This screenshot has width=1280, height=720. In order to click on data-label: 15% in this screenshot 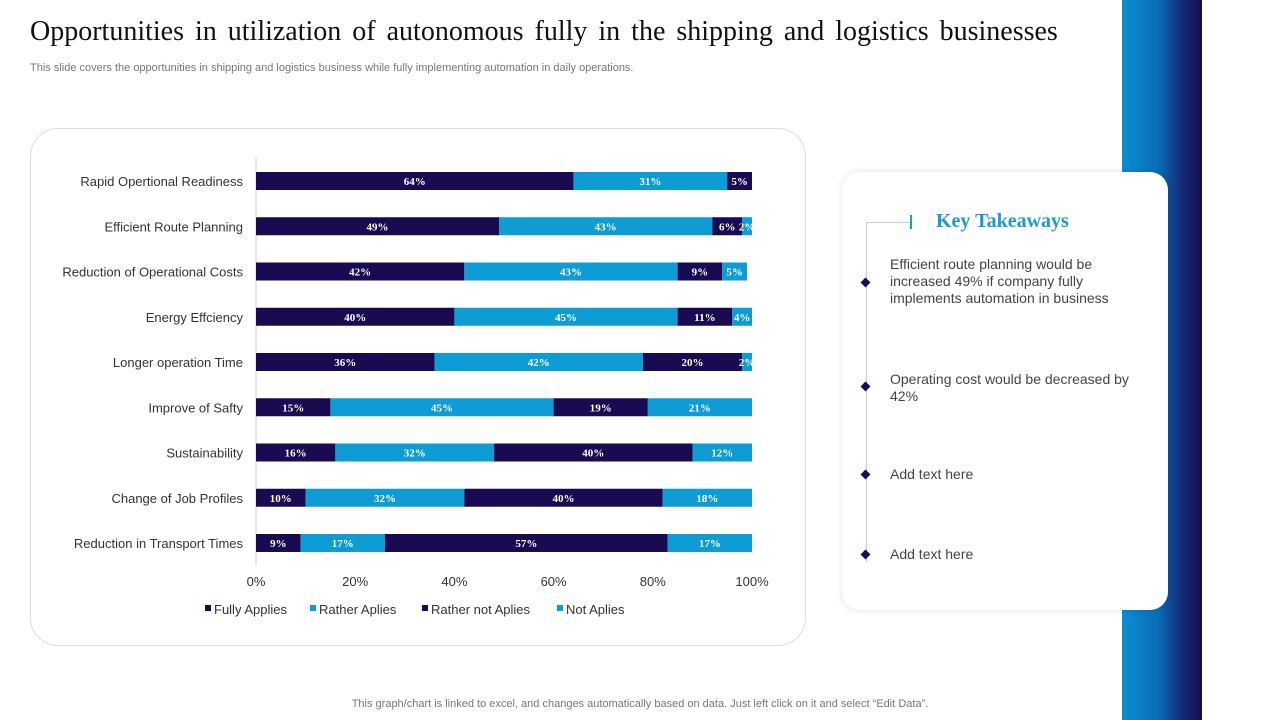, I will do `click(293, 408)`.